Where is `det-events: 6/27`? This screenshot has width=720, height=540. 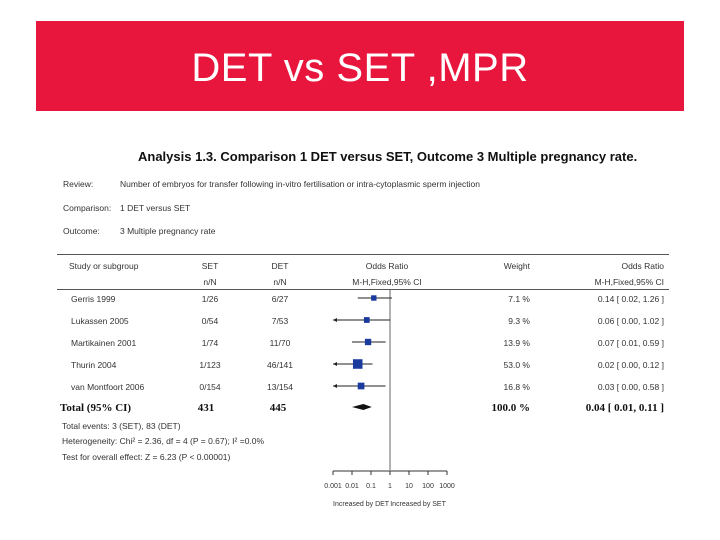 det-events: 6/27 is located at coordinates (280, 299).